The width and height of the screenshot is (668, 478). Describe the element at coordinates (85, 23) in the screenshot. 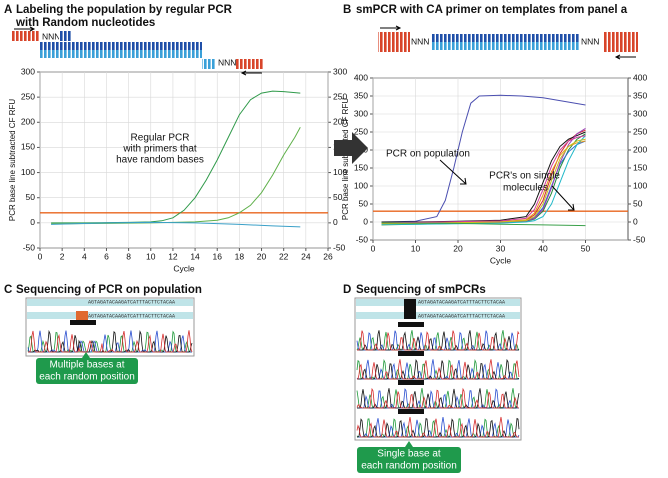

I see `panel-title: with Random nucleotides` at that location.